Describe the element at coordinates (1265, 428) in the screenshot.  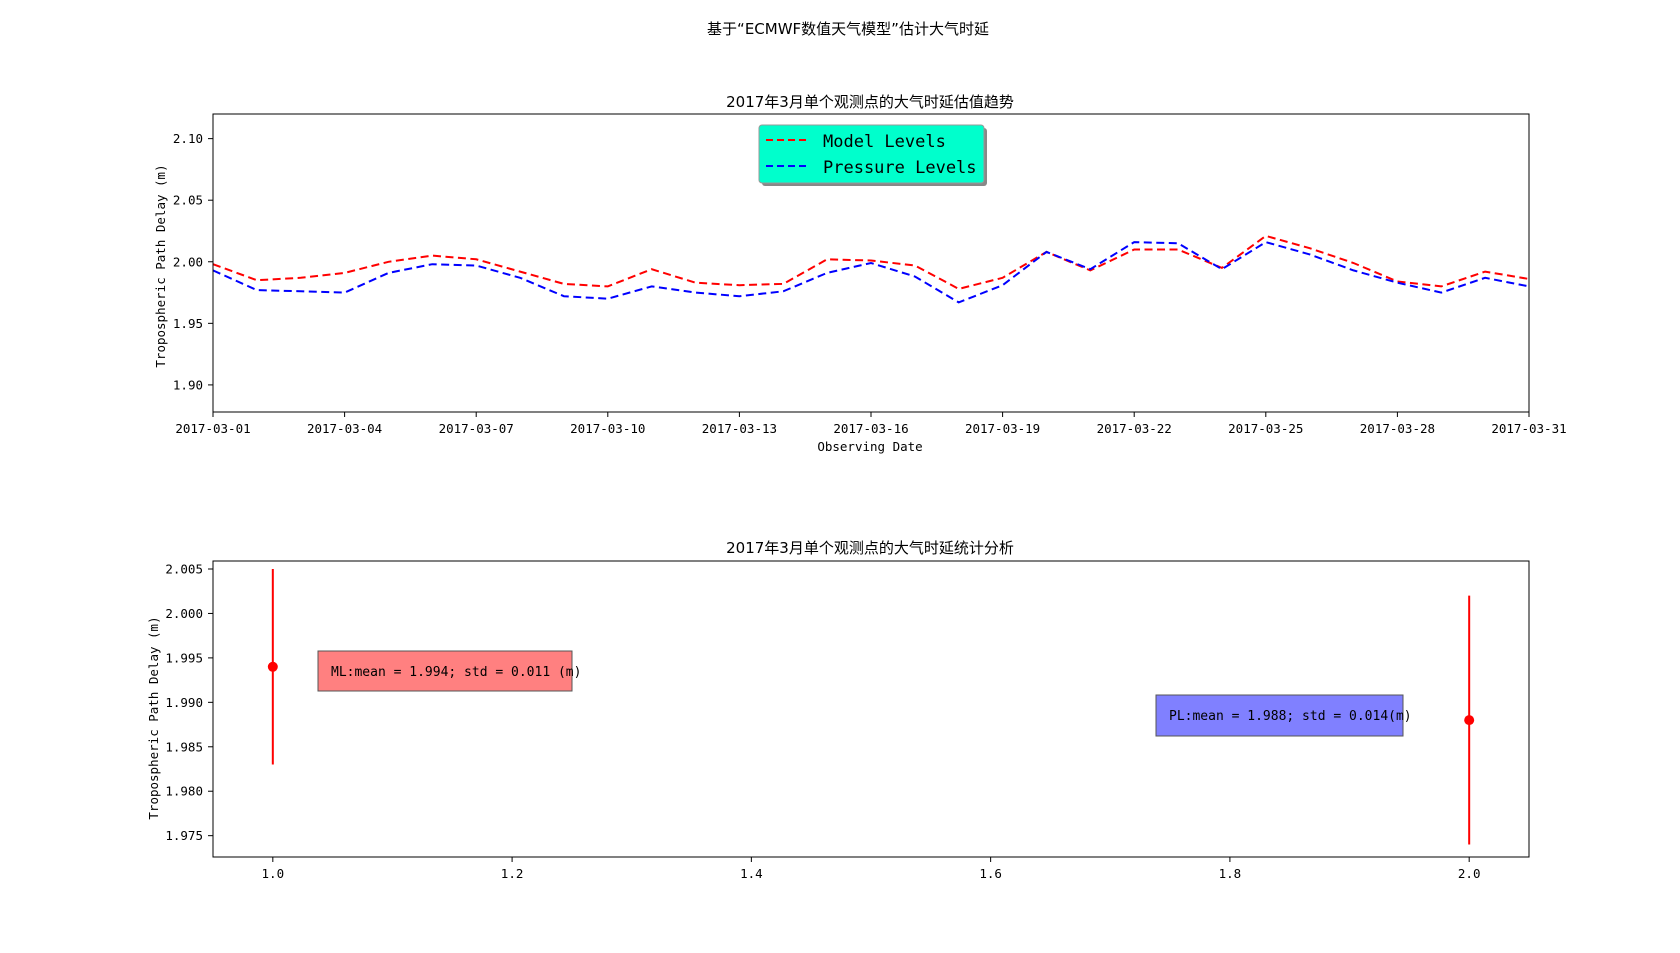
I see `x-tick-label: 2017-03-25` at that location.